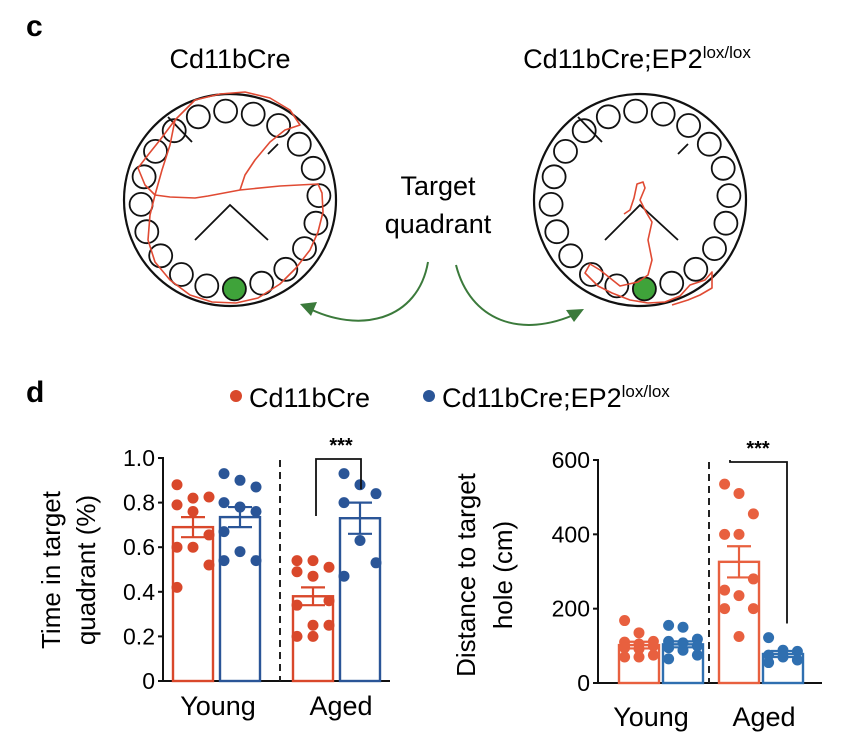  I want to click on barnes-maze-knockout, so click(640, 200).